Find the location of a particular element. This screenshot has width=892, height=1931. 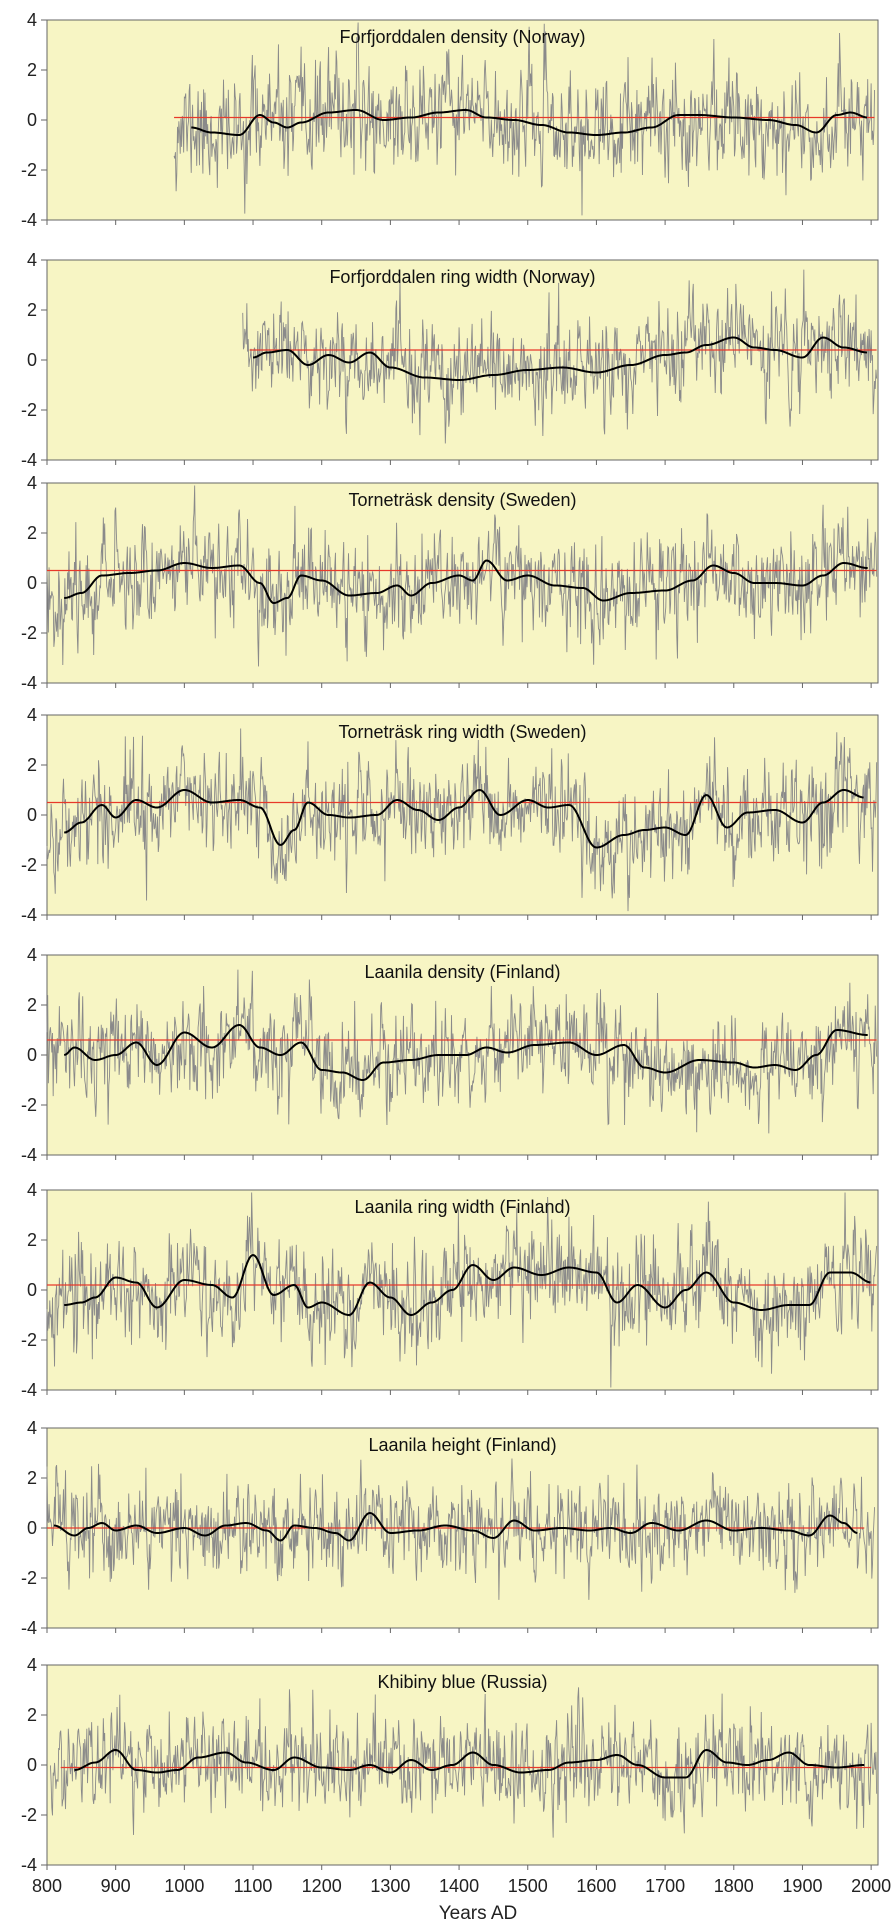

chart-panel-1: 4 2 0 -2 -4 Forfjorddalen density (Norway) is located at coordinates (450, 120).